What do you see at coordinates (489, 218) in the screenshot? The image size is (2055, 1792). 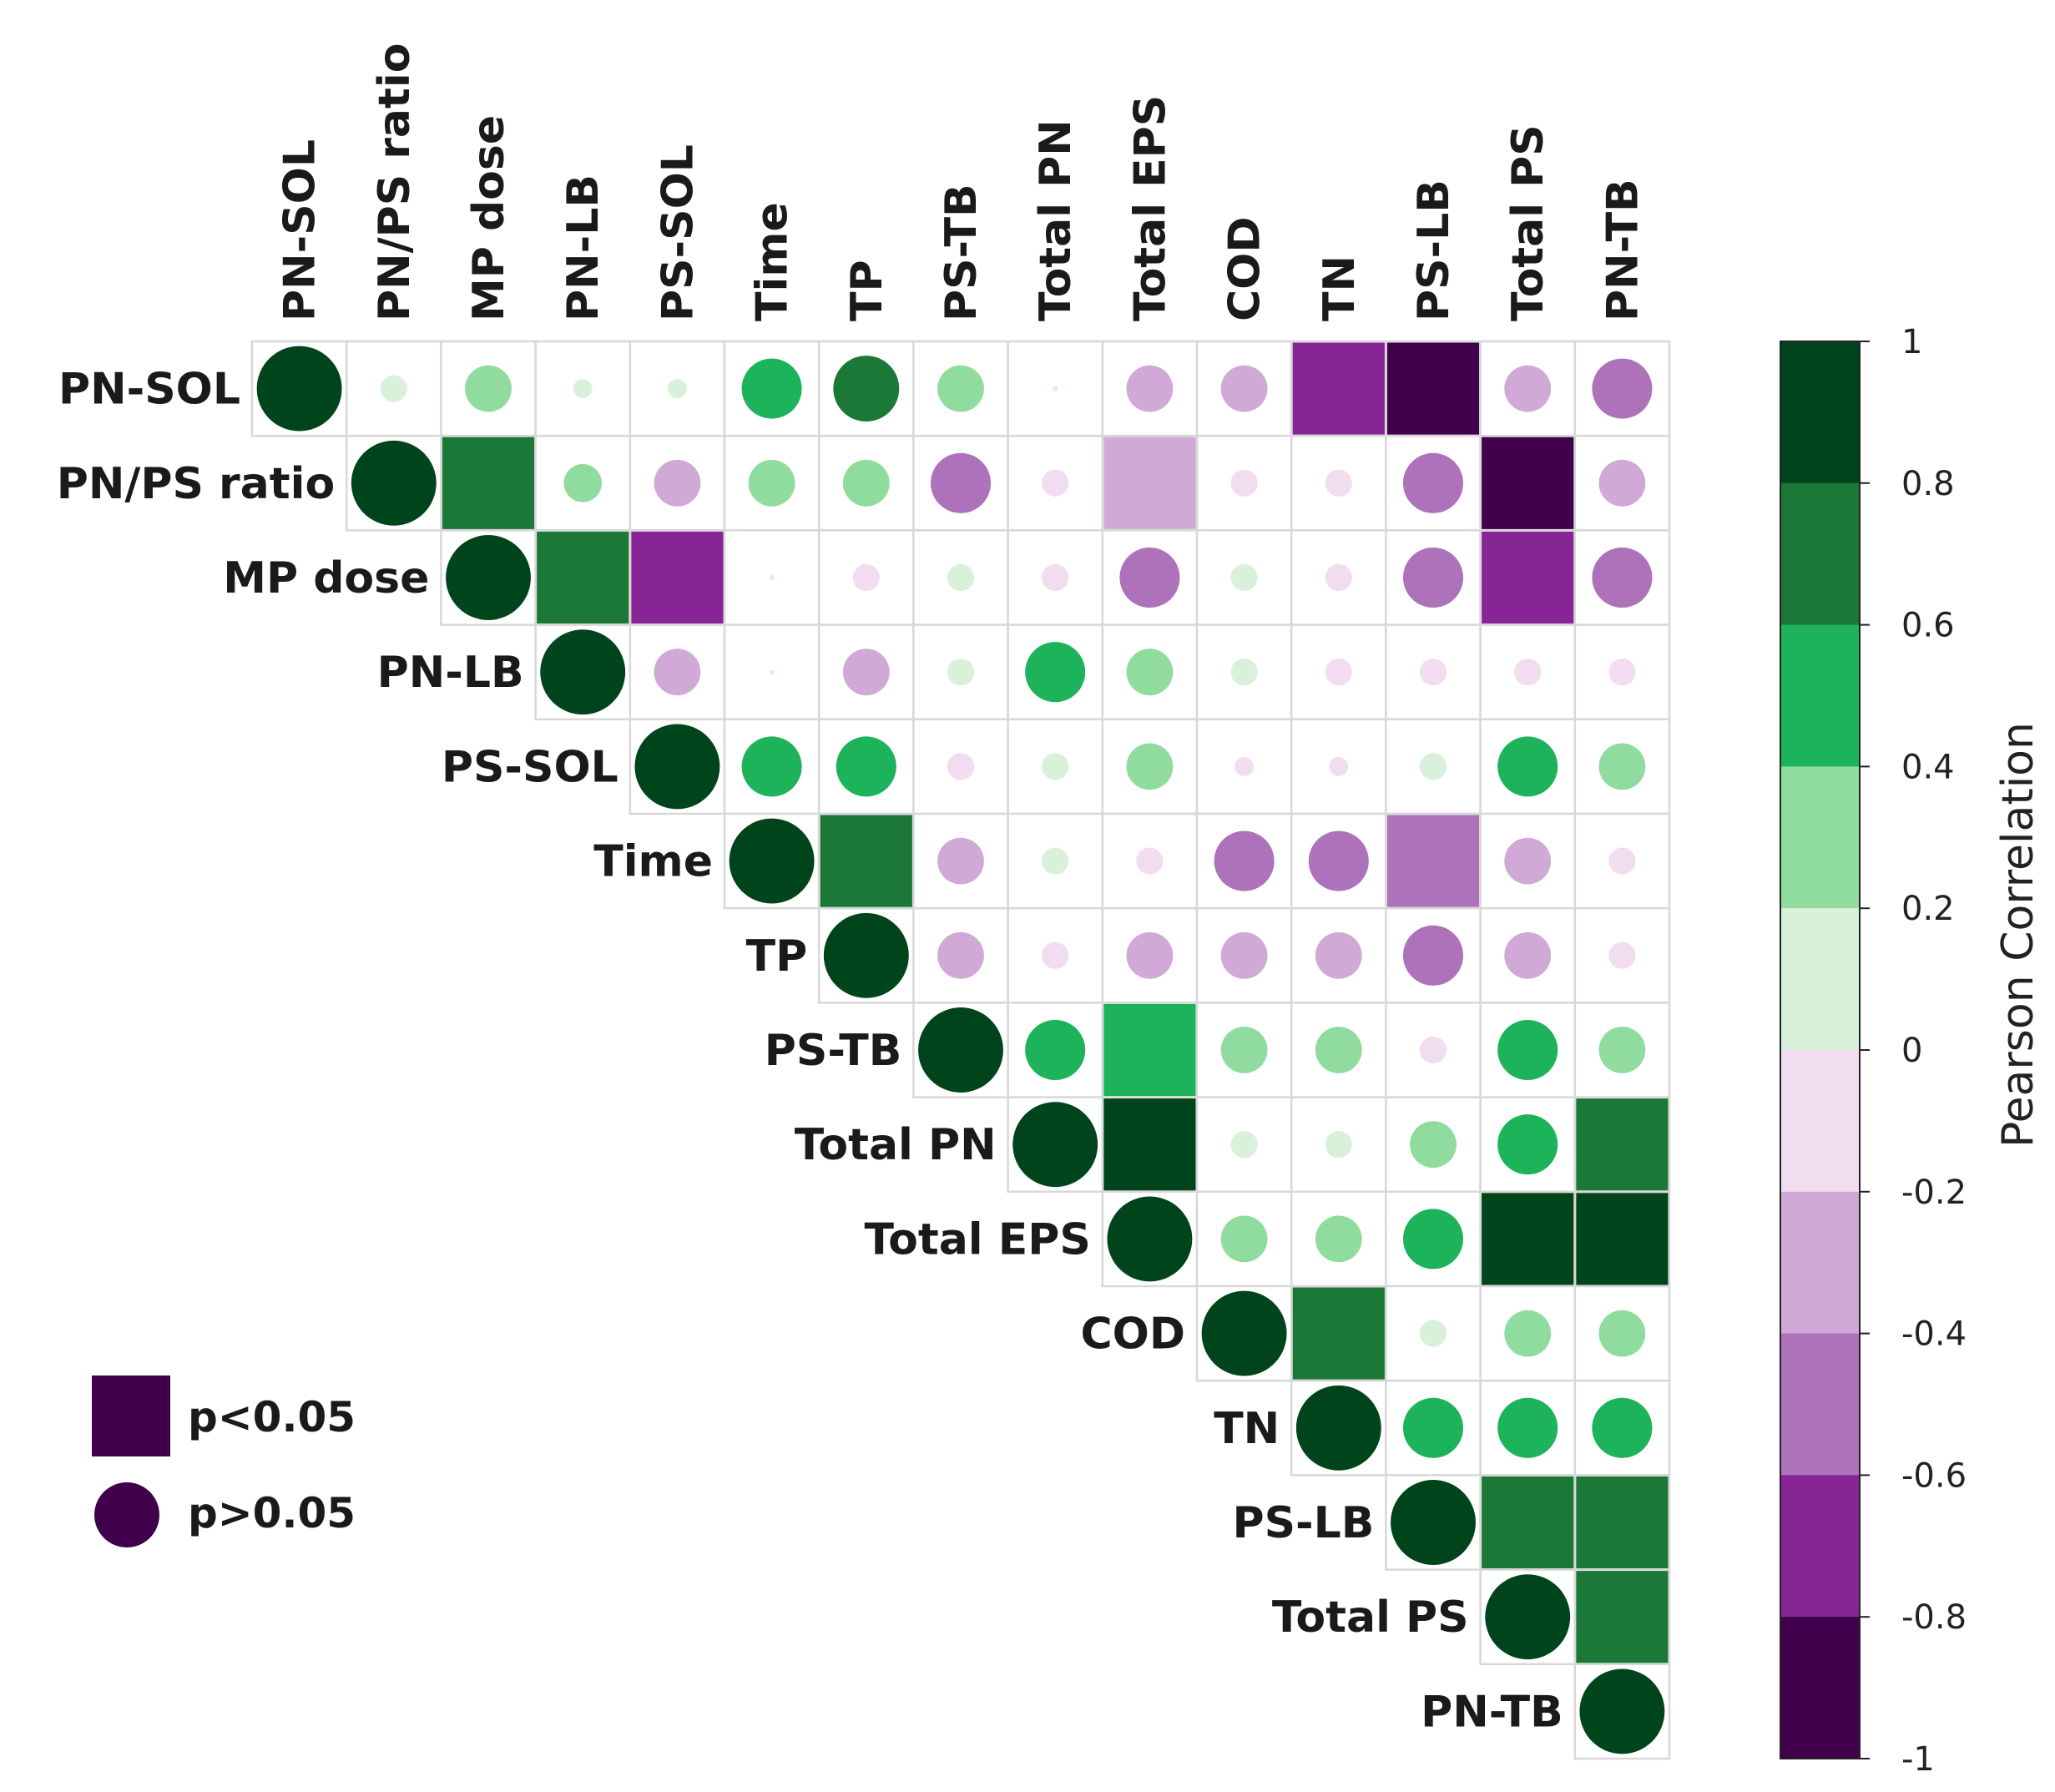 I see `col-label-2: MP dose` at bounding box center [489, 218].